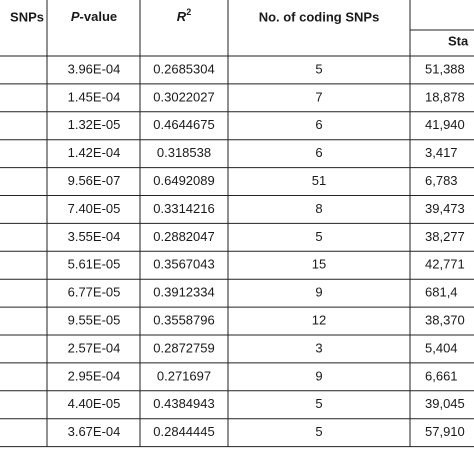  What do you see at coordinates (94, 236) in the screenshot?
I see `cell: 3.55E-04` at bounding box center [94, 236].